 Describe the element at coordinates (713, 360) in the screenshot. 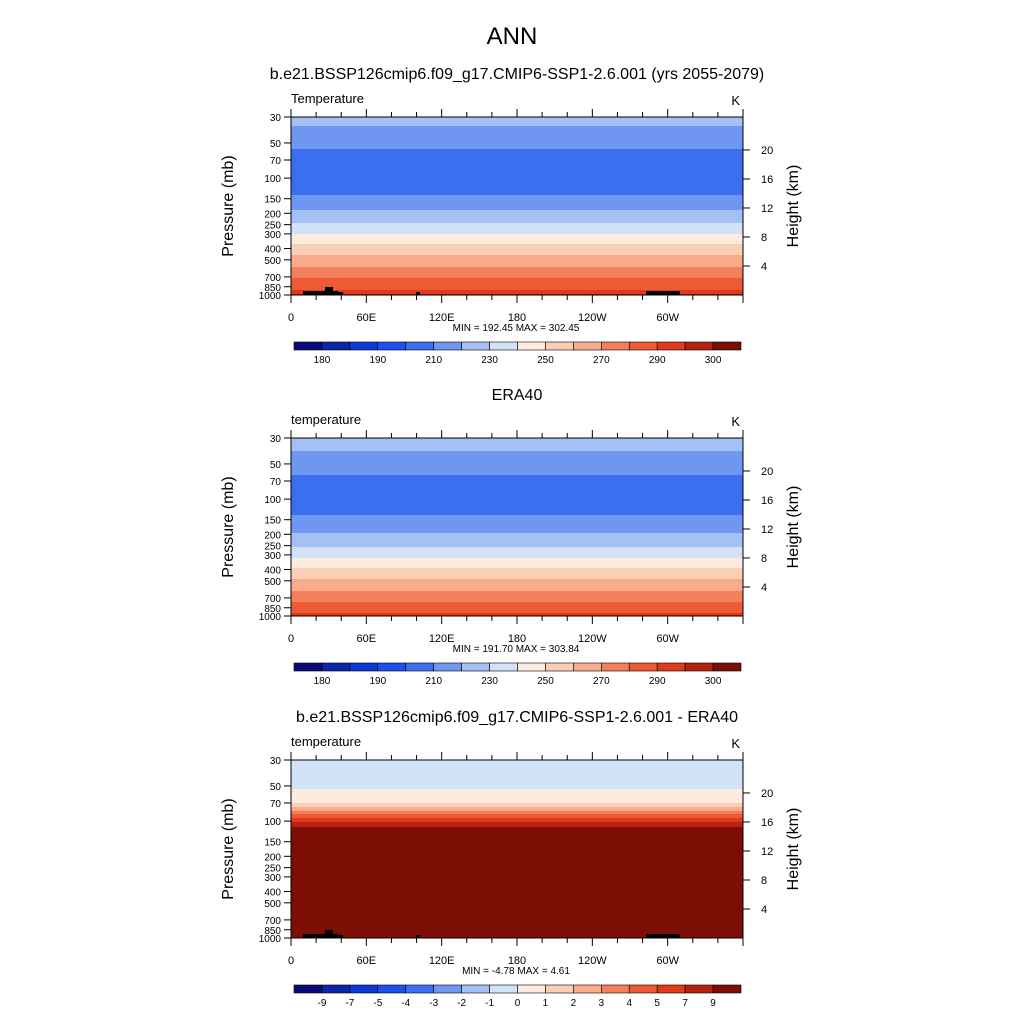

I see `colorbar-label: 300` at that location.